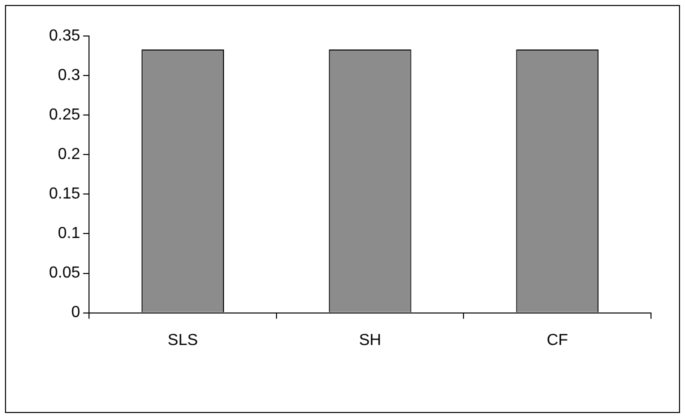  What do you see at coordinates (64, 115) in the screenshot?
I see `y-tick-label: 0.25` at bounding box center [64, 115].